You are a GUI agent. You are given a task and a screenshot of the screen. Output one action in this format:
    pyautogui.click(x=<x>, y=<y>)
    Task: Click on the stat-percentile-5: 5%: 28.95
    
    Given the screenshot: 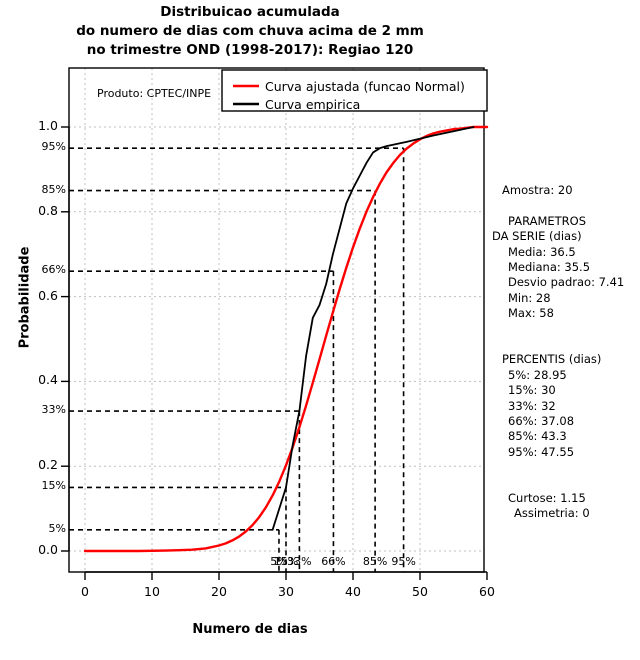 What is the action you would take?
    pyautogui.click(x=537, y=374)
    